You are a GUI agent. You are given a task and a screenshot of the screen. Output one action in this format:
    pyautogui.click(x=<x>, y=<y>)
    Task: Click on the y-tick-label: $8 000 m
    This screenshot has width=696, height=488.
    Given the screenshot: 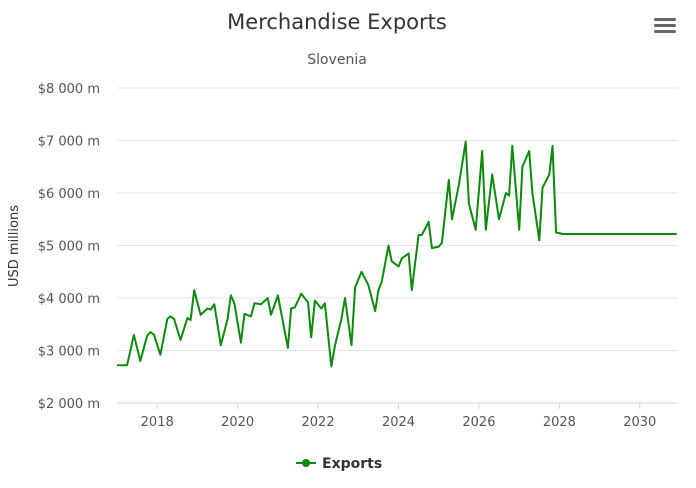 What is the action you would take?
    pyautogui.click(x=69, y=89)
    